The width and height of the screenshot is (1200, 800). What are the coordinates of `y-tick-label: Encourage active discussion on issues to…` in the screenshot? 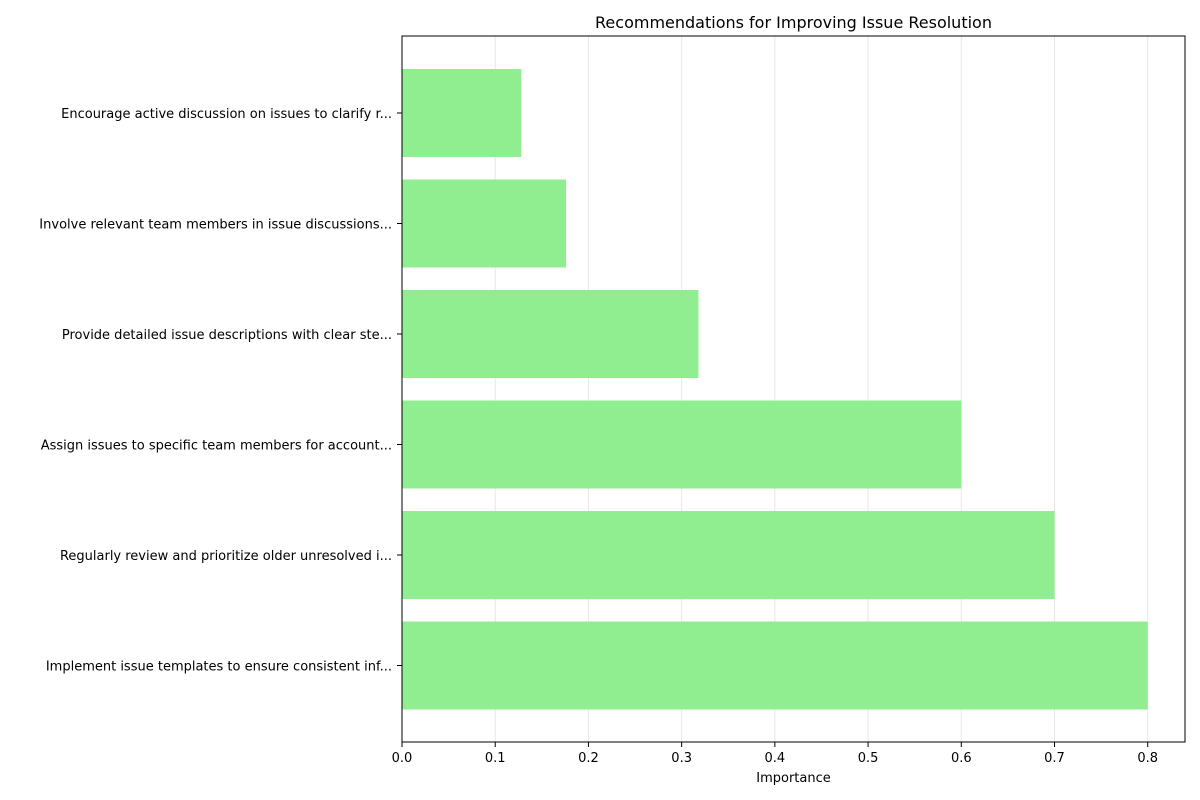 It's located at (226, 114).